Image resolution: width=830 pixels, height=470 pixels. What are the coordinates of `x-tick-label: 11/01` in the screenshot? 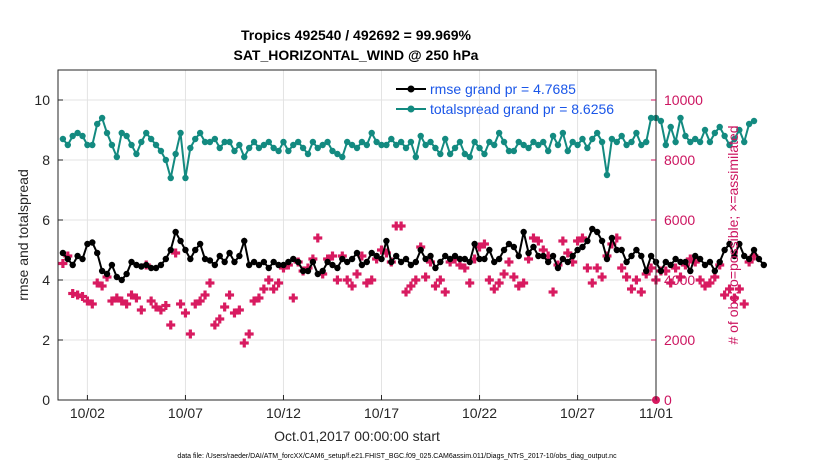 It's located at (656, 413).